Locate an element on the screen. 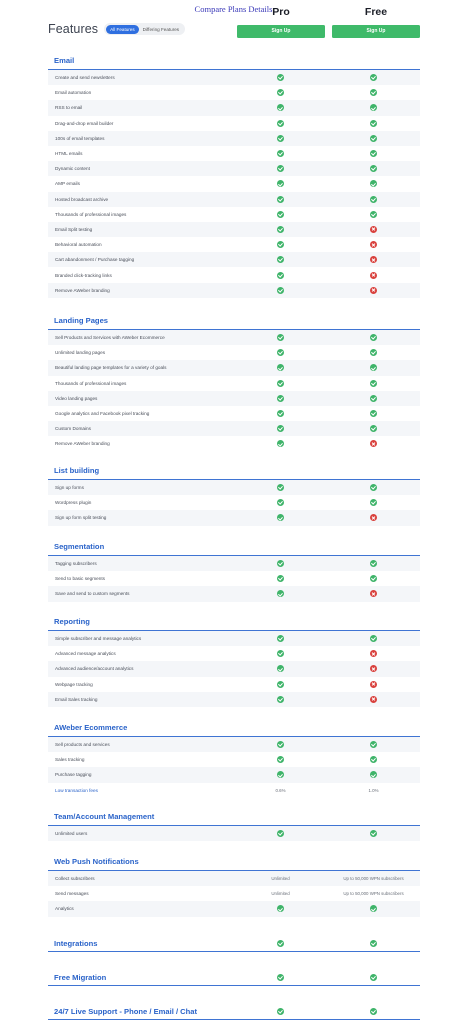  table-row: Advanced audience/account analytics is located at coordinates (234, 669).